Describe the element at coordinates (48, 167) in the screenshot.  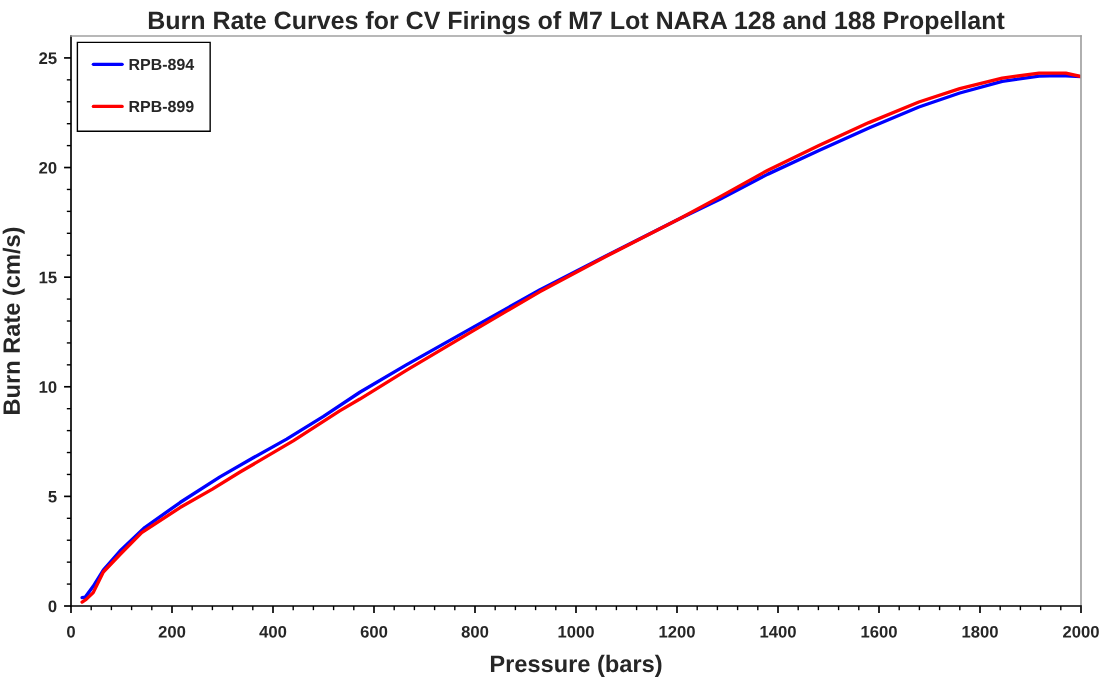
I see `y-tick-label: 20` at that location.